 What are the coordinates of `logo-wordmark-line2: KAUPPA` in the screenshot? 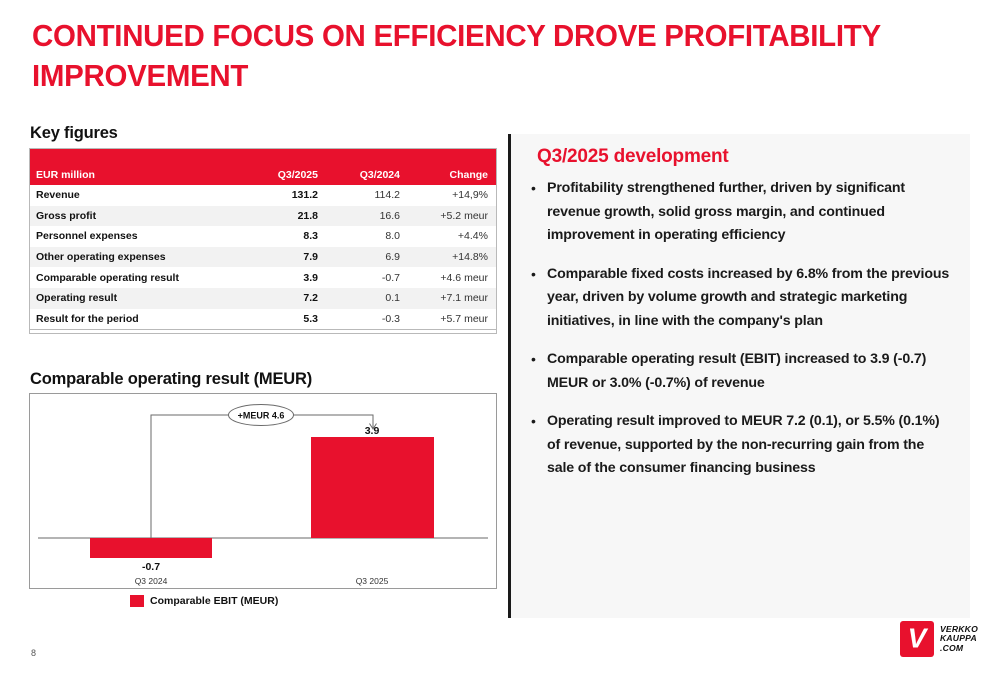 It's located at (958, 638).